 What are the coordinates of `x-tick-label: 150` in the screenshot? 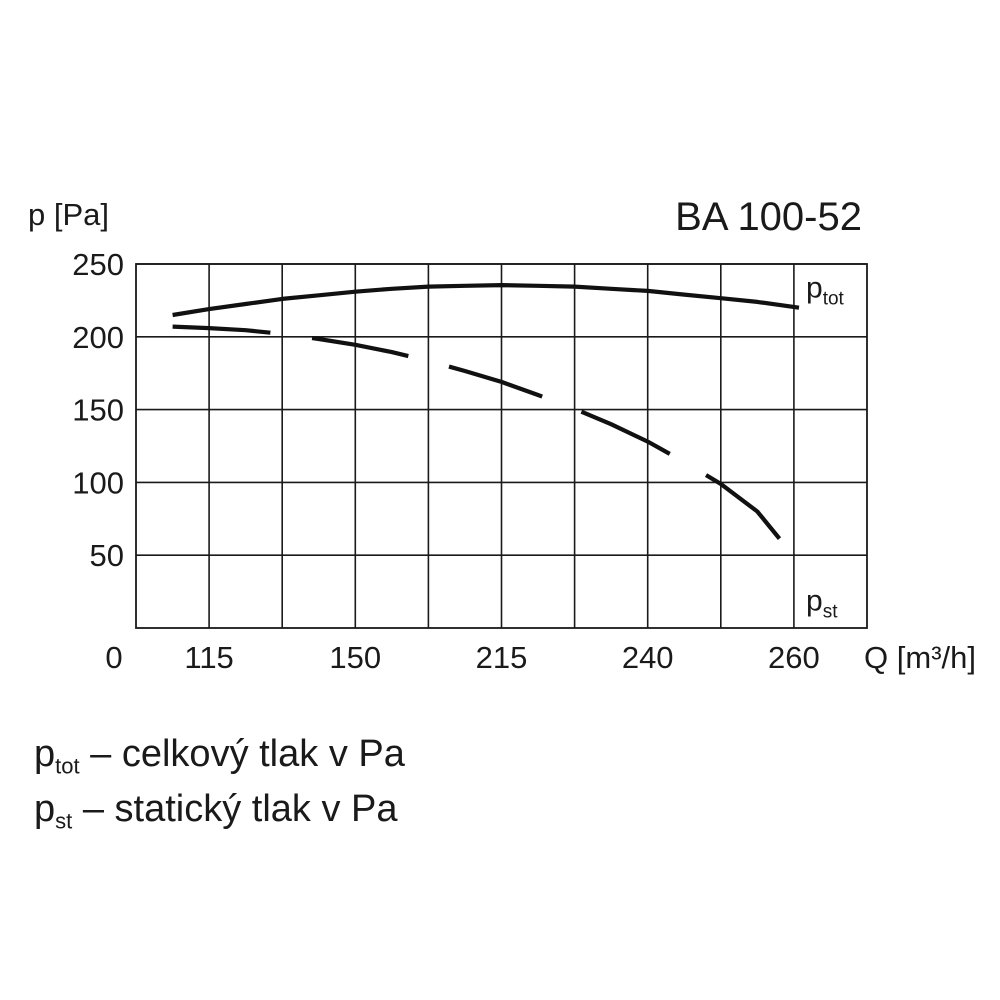 It's located at (355, 657).